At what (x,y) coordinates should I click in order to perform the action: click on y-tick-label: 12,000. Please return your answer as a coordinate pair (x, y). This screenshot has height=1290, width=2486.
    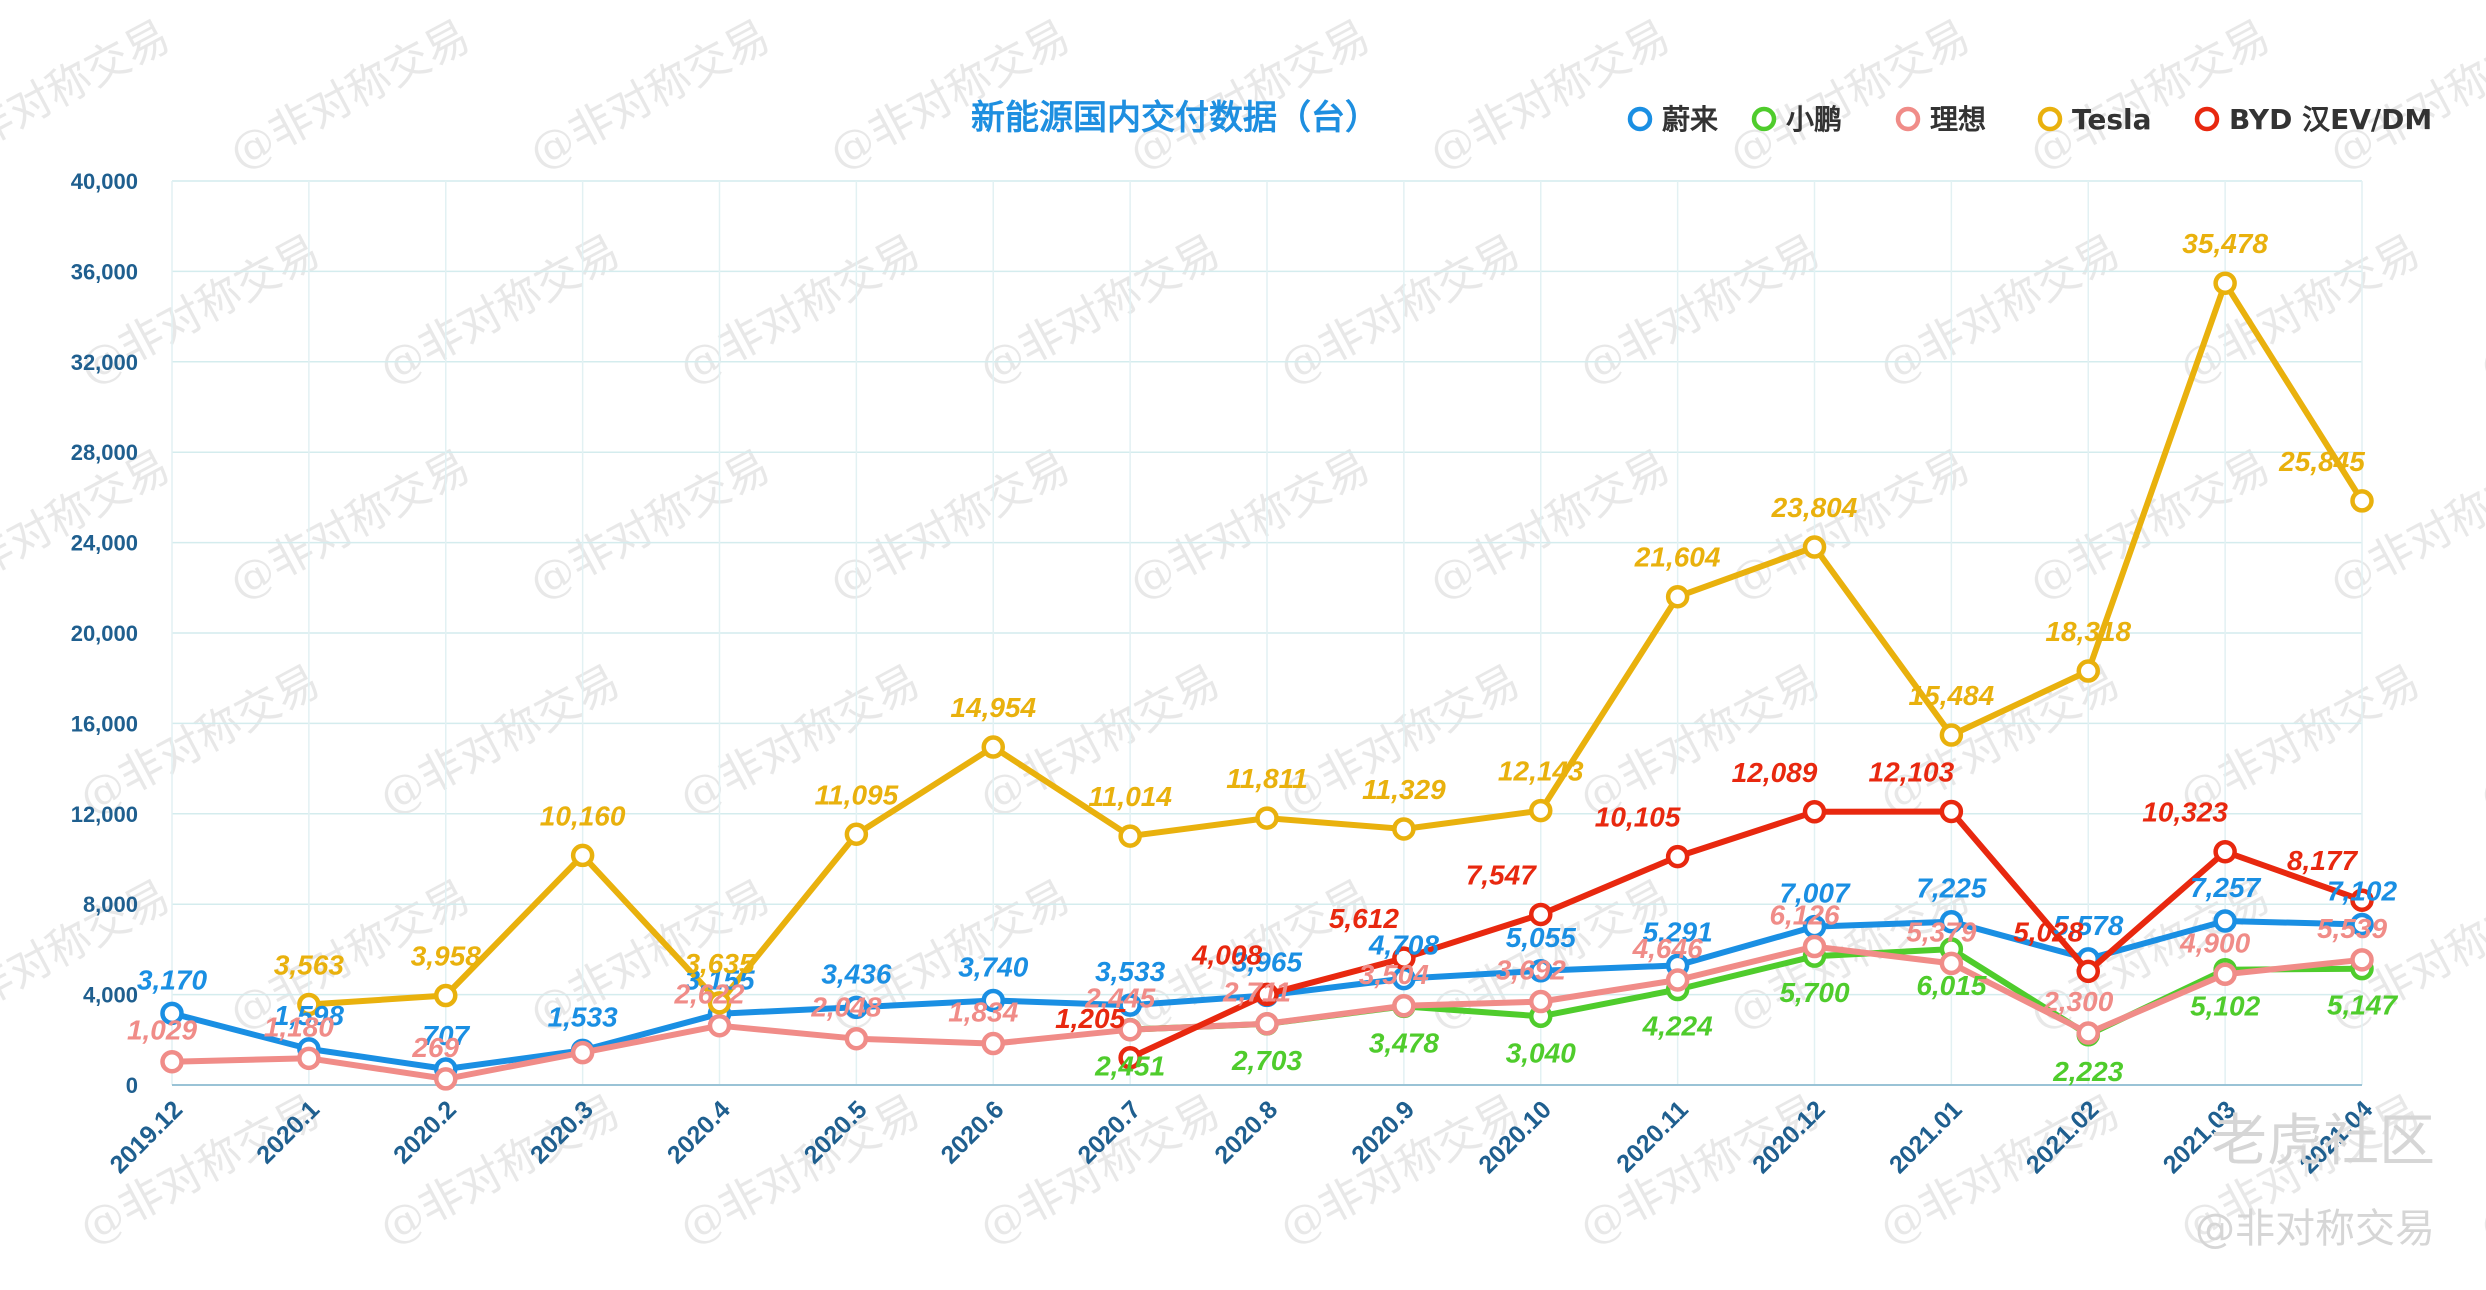
    Looking at the image, I should click on (104, 814).